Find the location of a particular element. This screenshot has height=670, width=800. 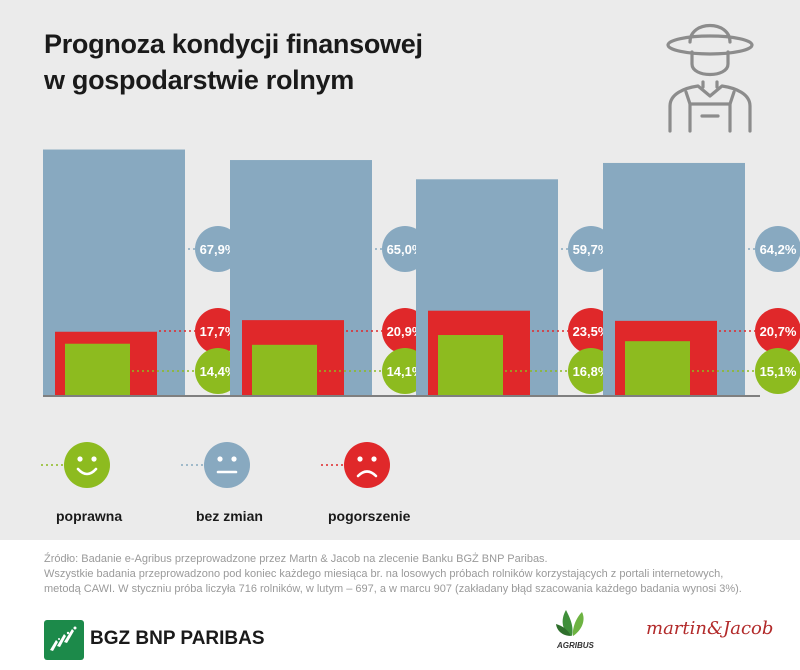

legend-label-pogorszenie: pogorszenie is located at coordinates (369, 516).